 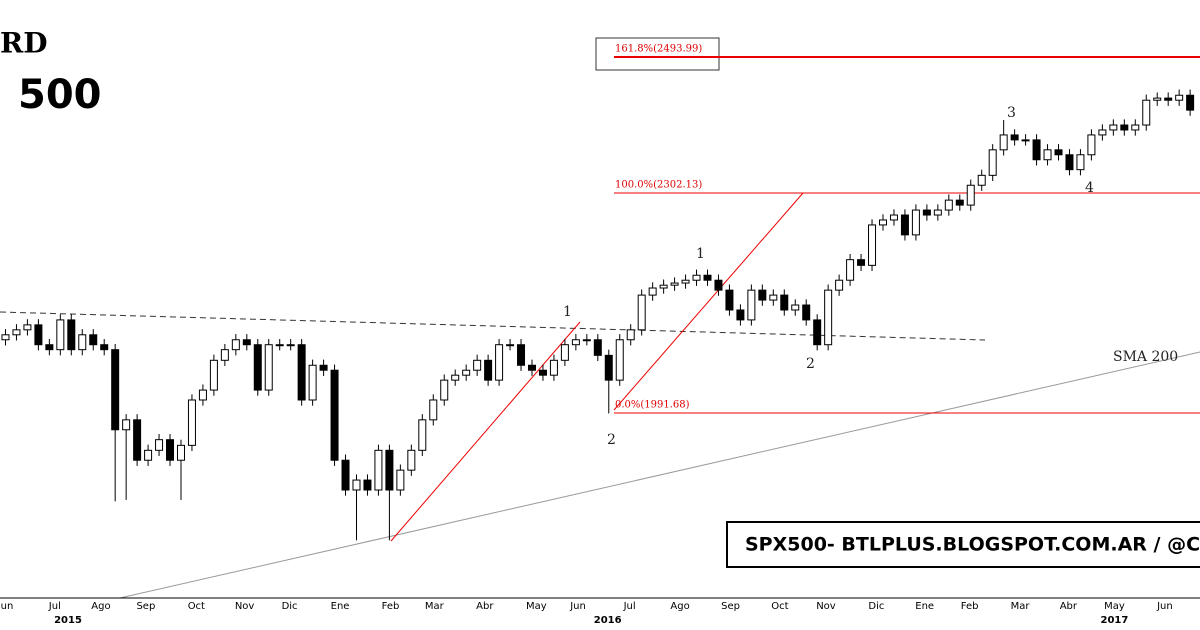 I want to click on x-tick-label: Jul, so click(x=54, y=606).